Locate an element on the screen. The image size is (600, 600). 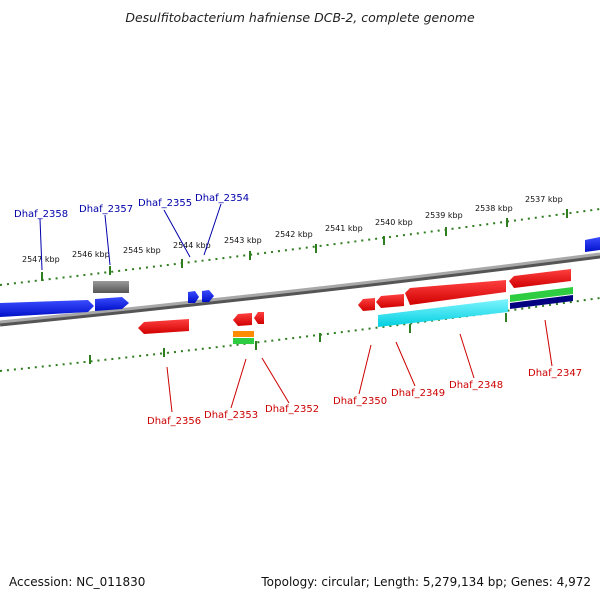
top-gene-labels: Dhaf_2358 Dhaf_2357 Dhaf_2355 Dhaf_2354 is located at coordinates (131, 206).